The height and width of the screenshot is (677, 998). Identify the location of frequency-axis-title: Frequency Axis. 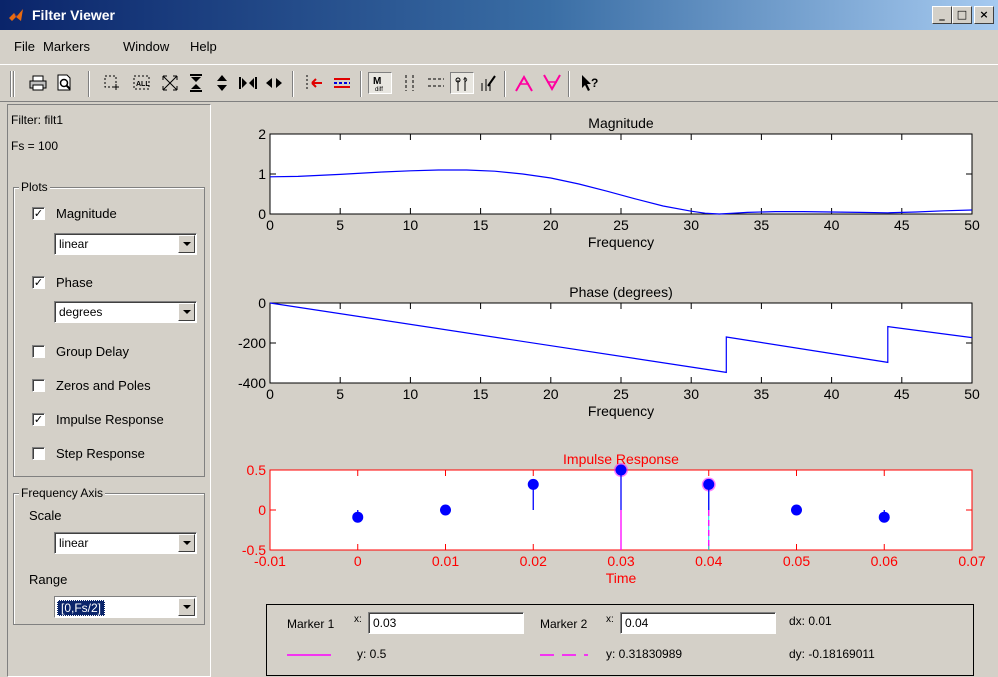
(62, 493).